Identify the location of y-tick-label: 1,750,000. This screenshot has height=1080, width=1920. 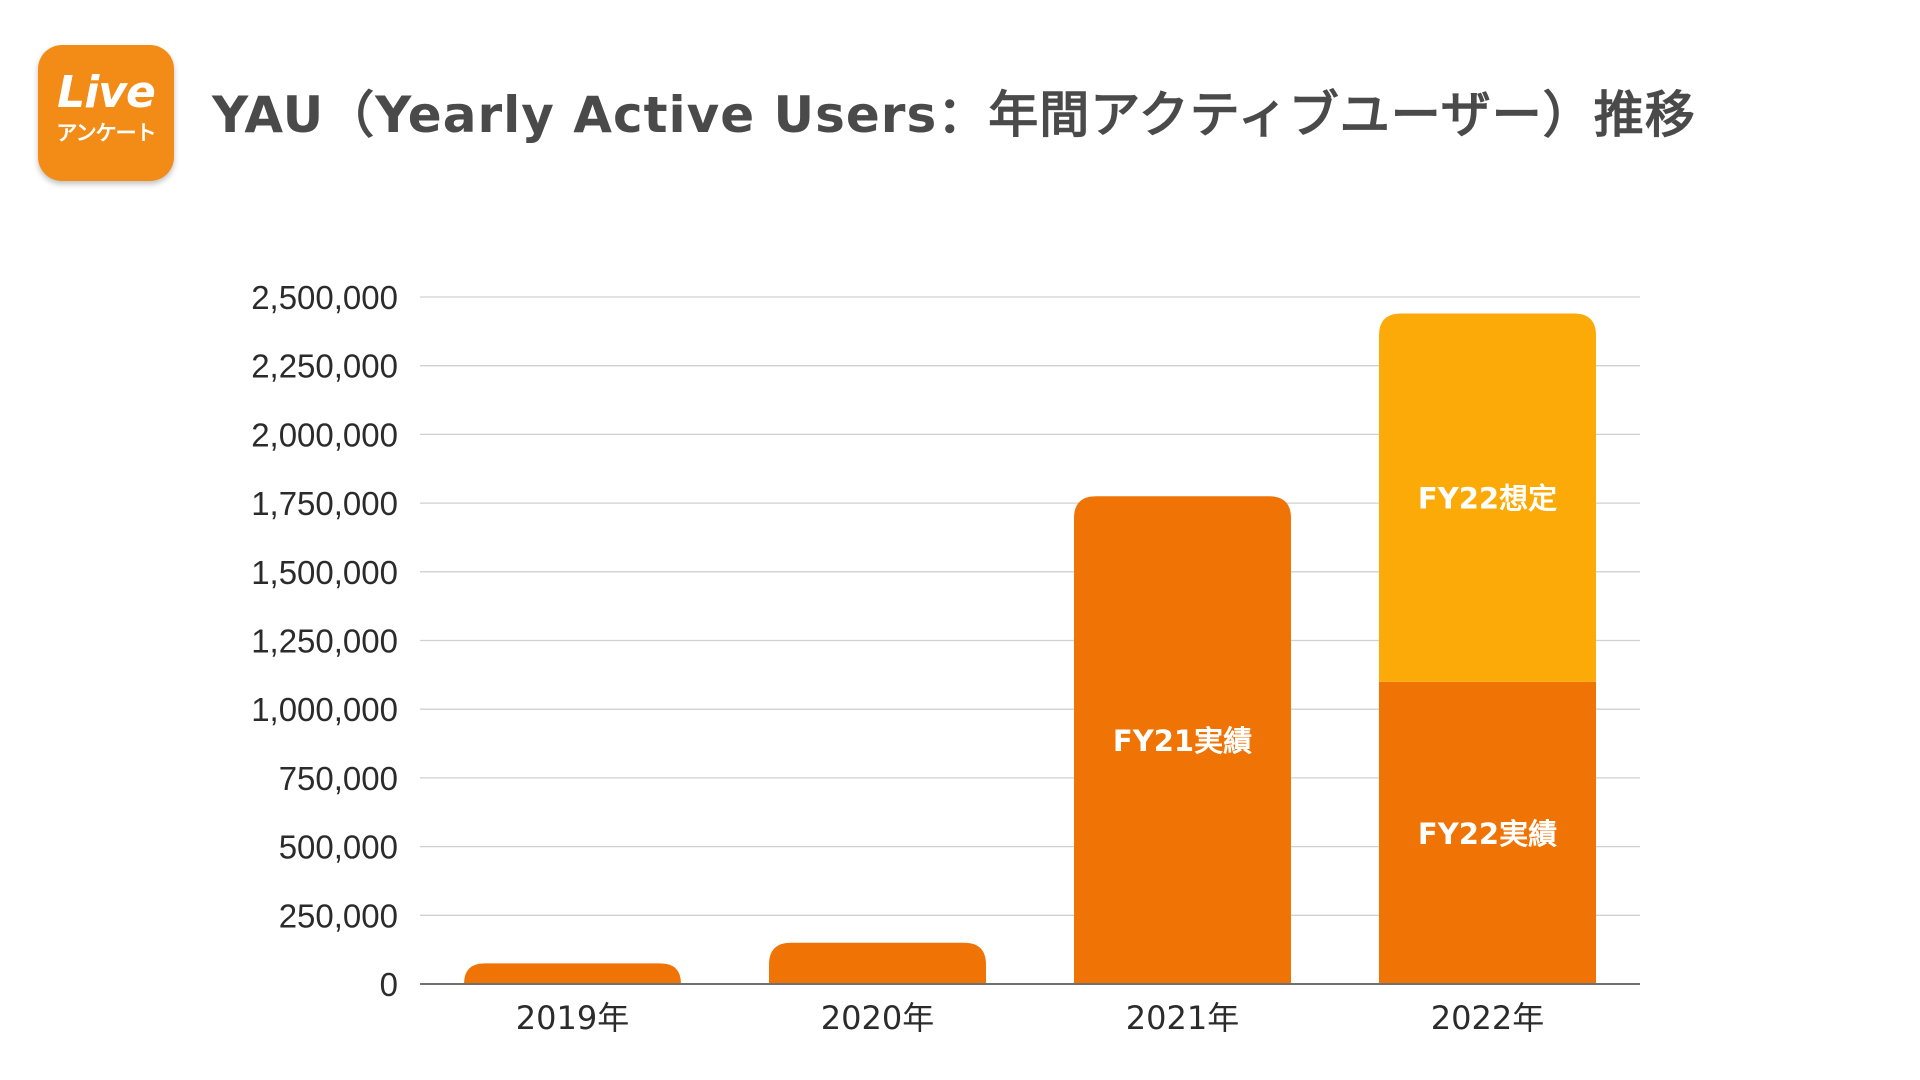
(324, 503).